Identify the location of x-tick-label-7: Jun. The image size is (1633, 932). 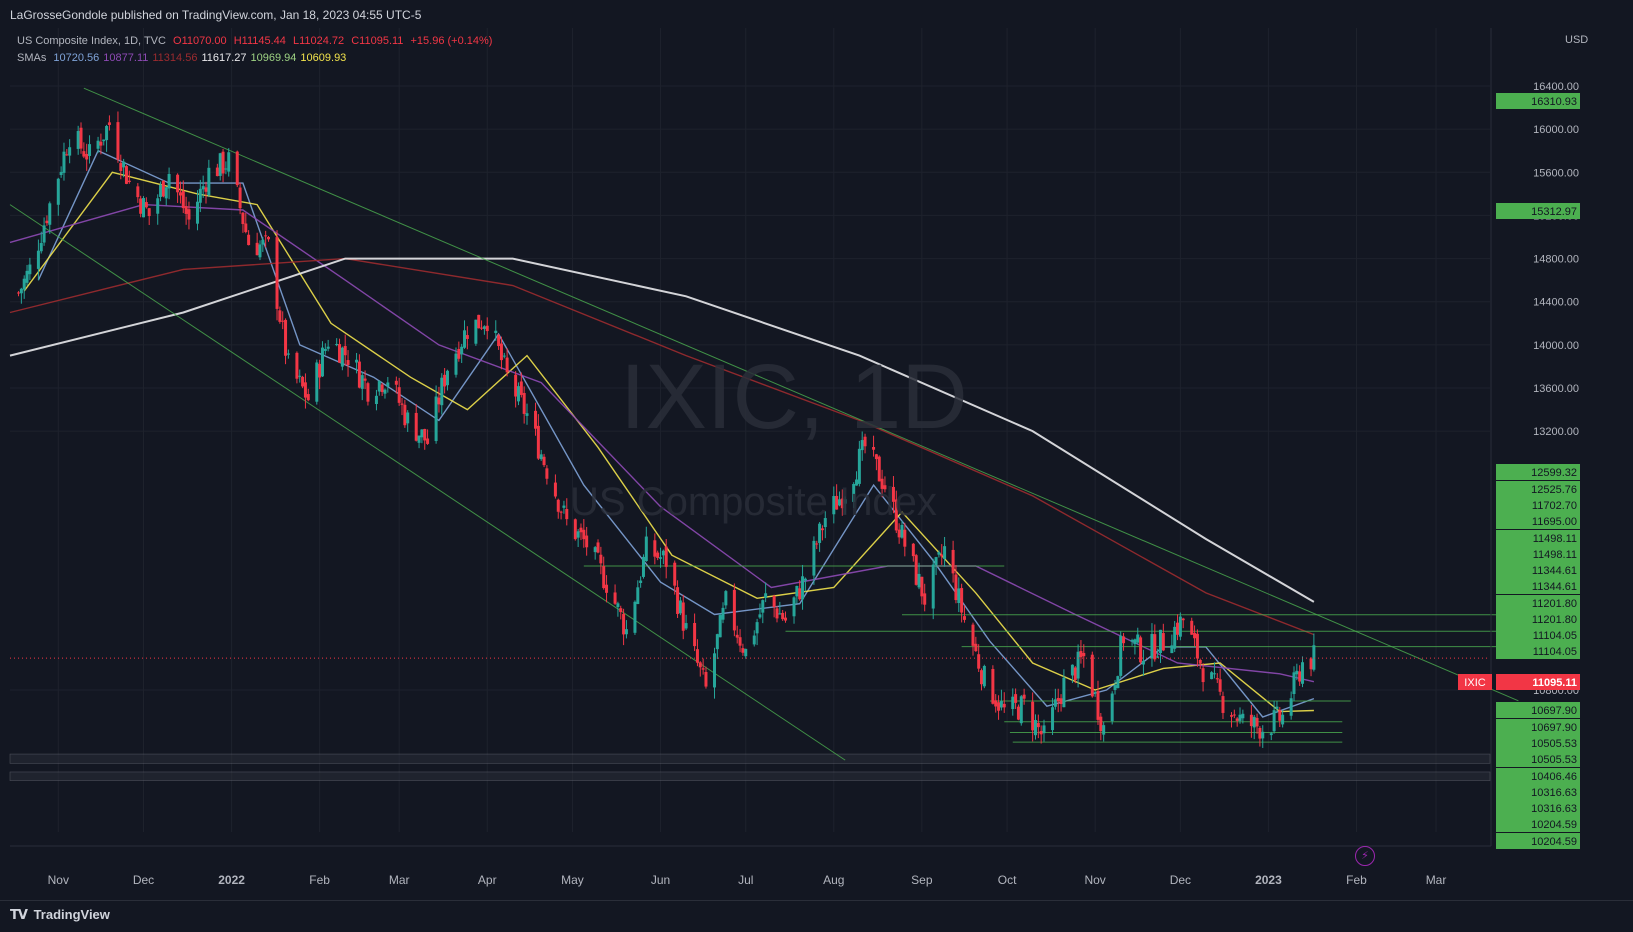
(660, 880).